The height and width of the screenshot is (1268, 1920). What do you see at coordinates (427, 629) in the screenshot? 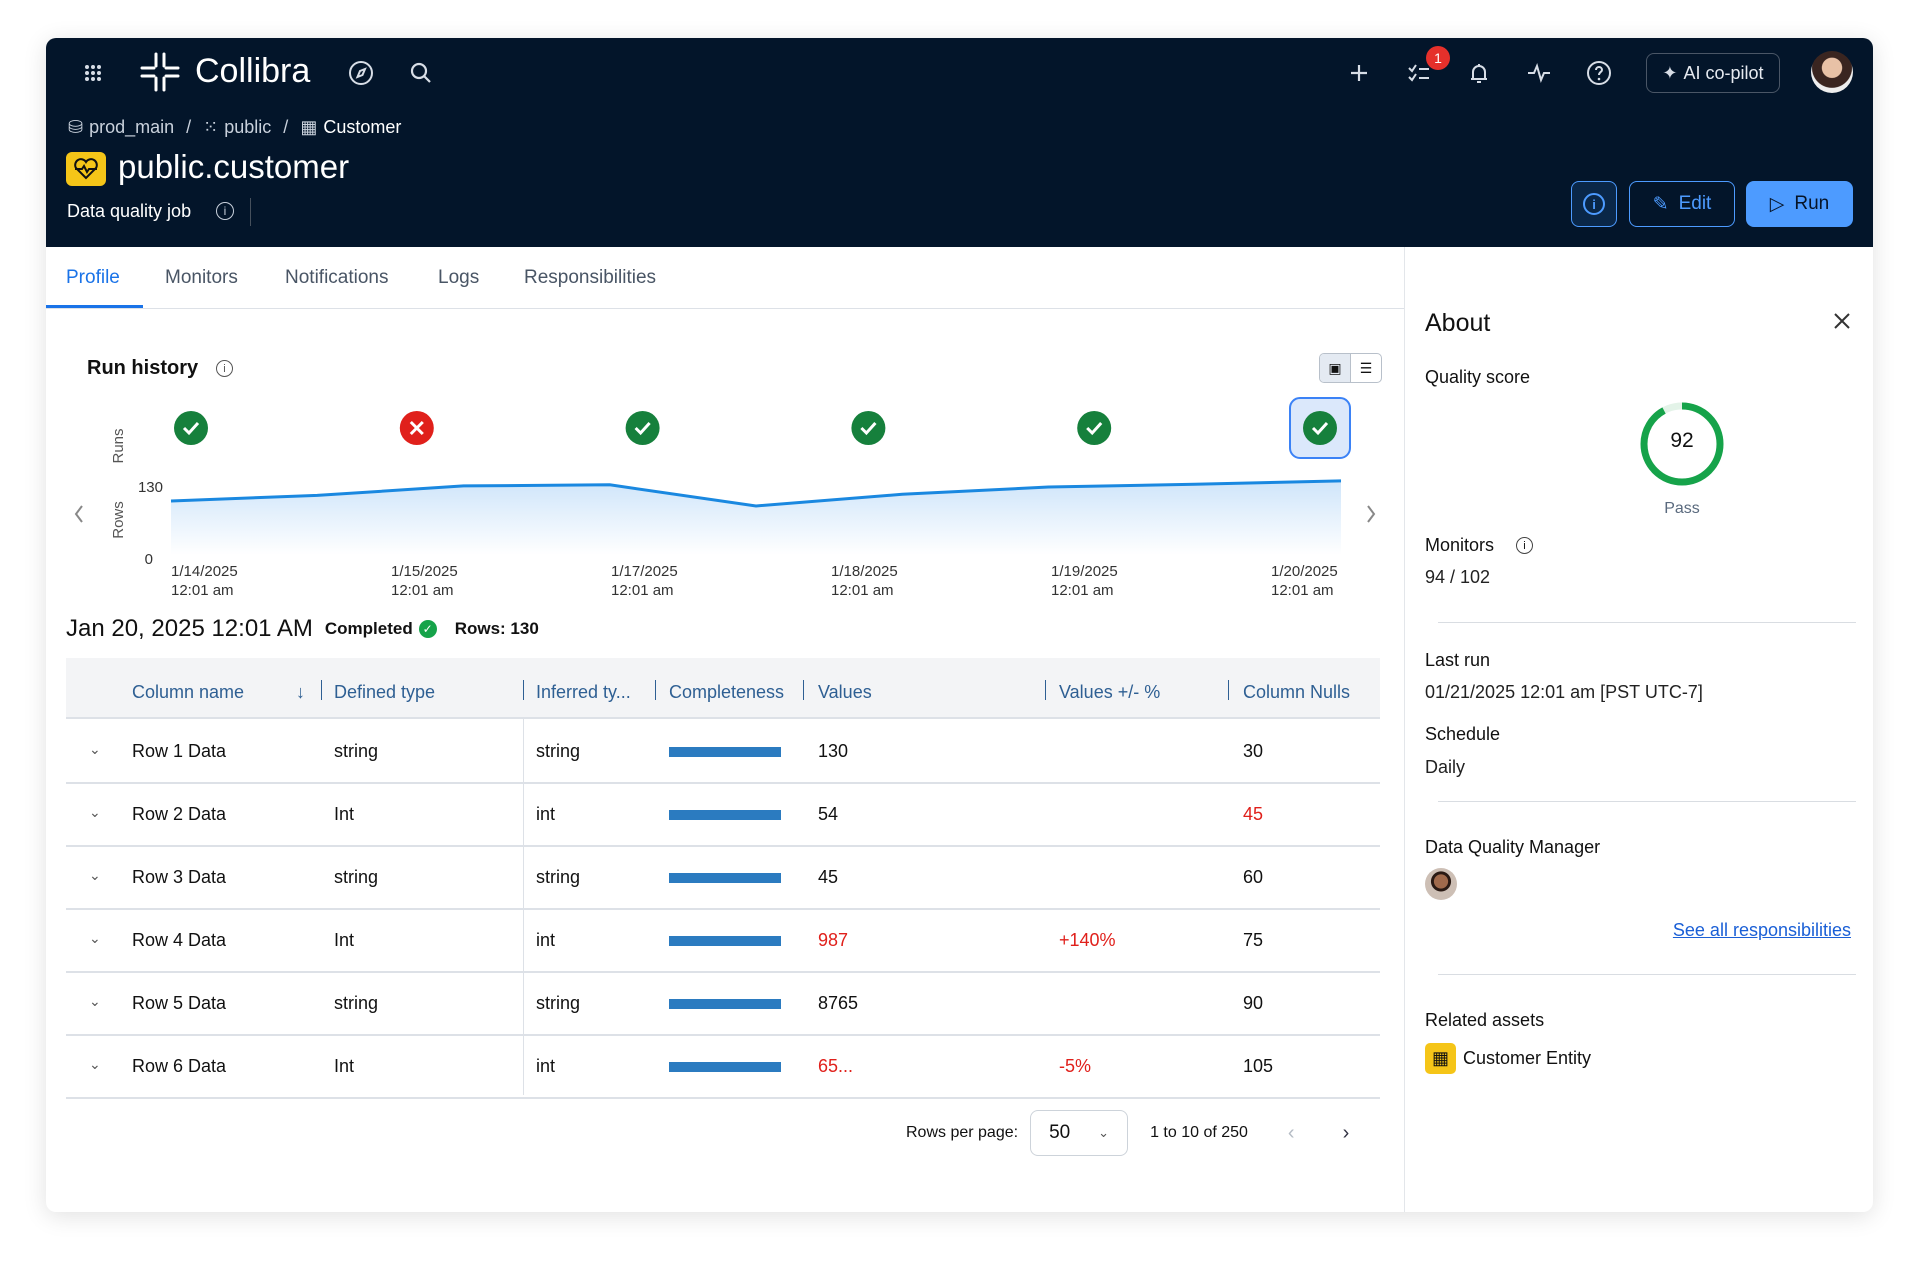
I see `check-icon: ✓` at bounding box center [427, 629].